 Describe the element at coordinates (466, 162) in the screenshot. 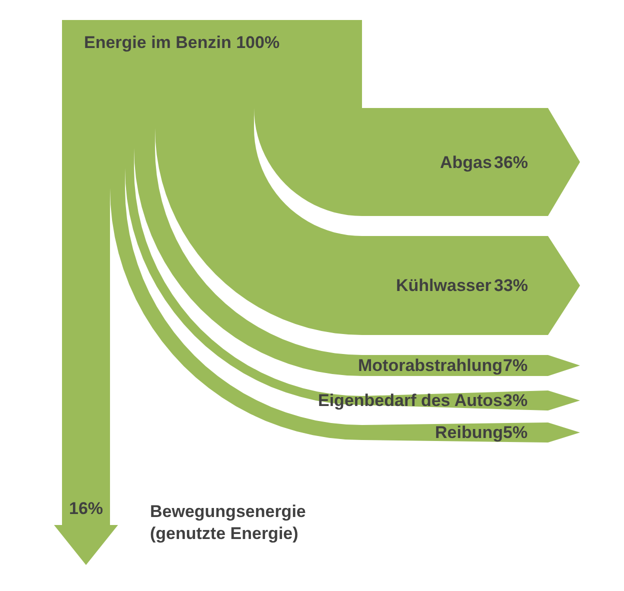

I see `category-label: Abgas` at that location.